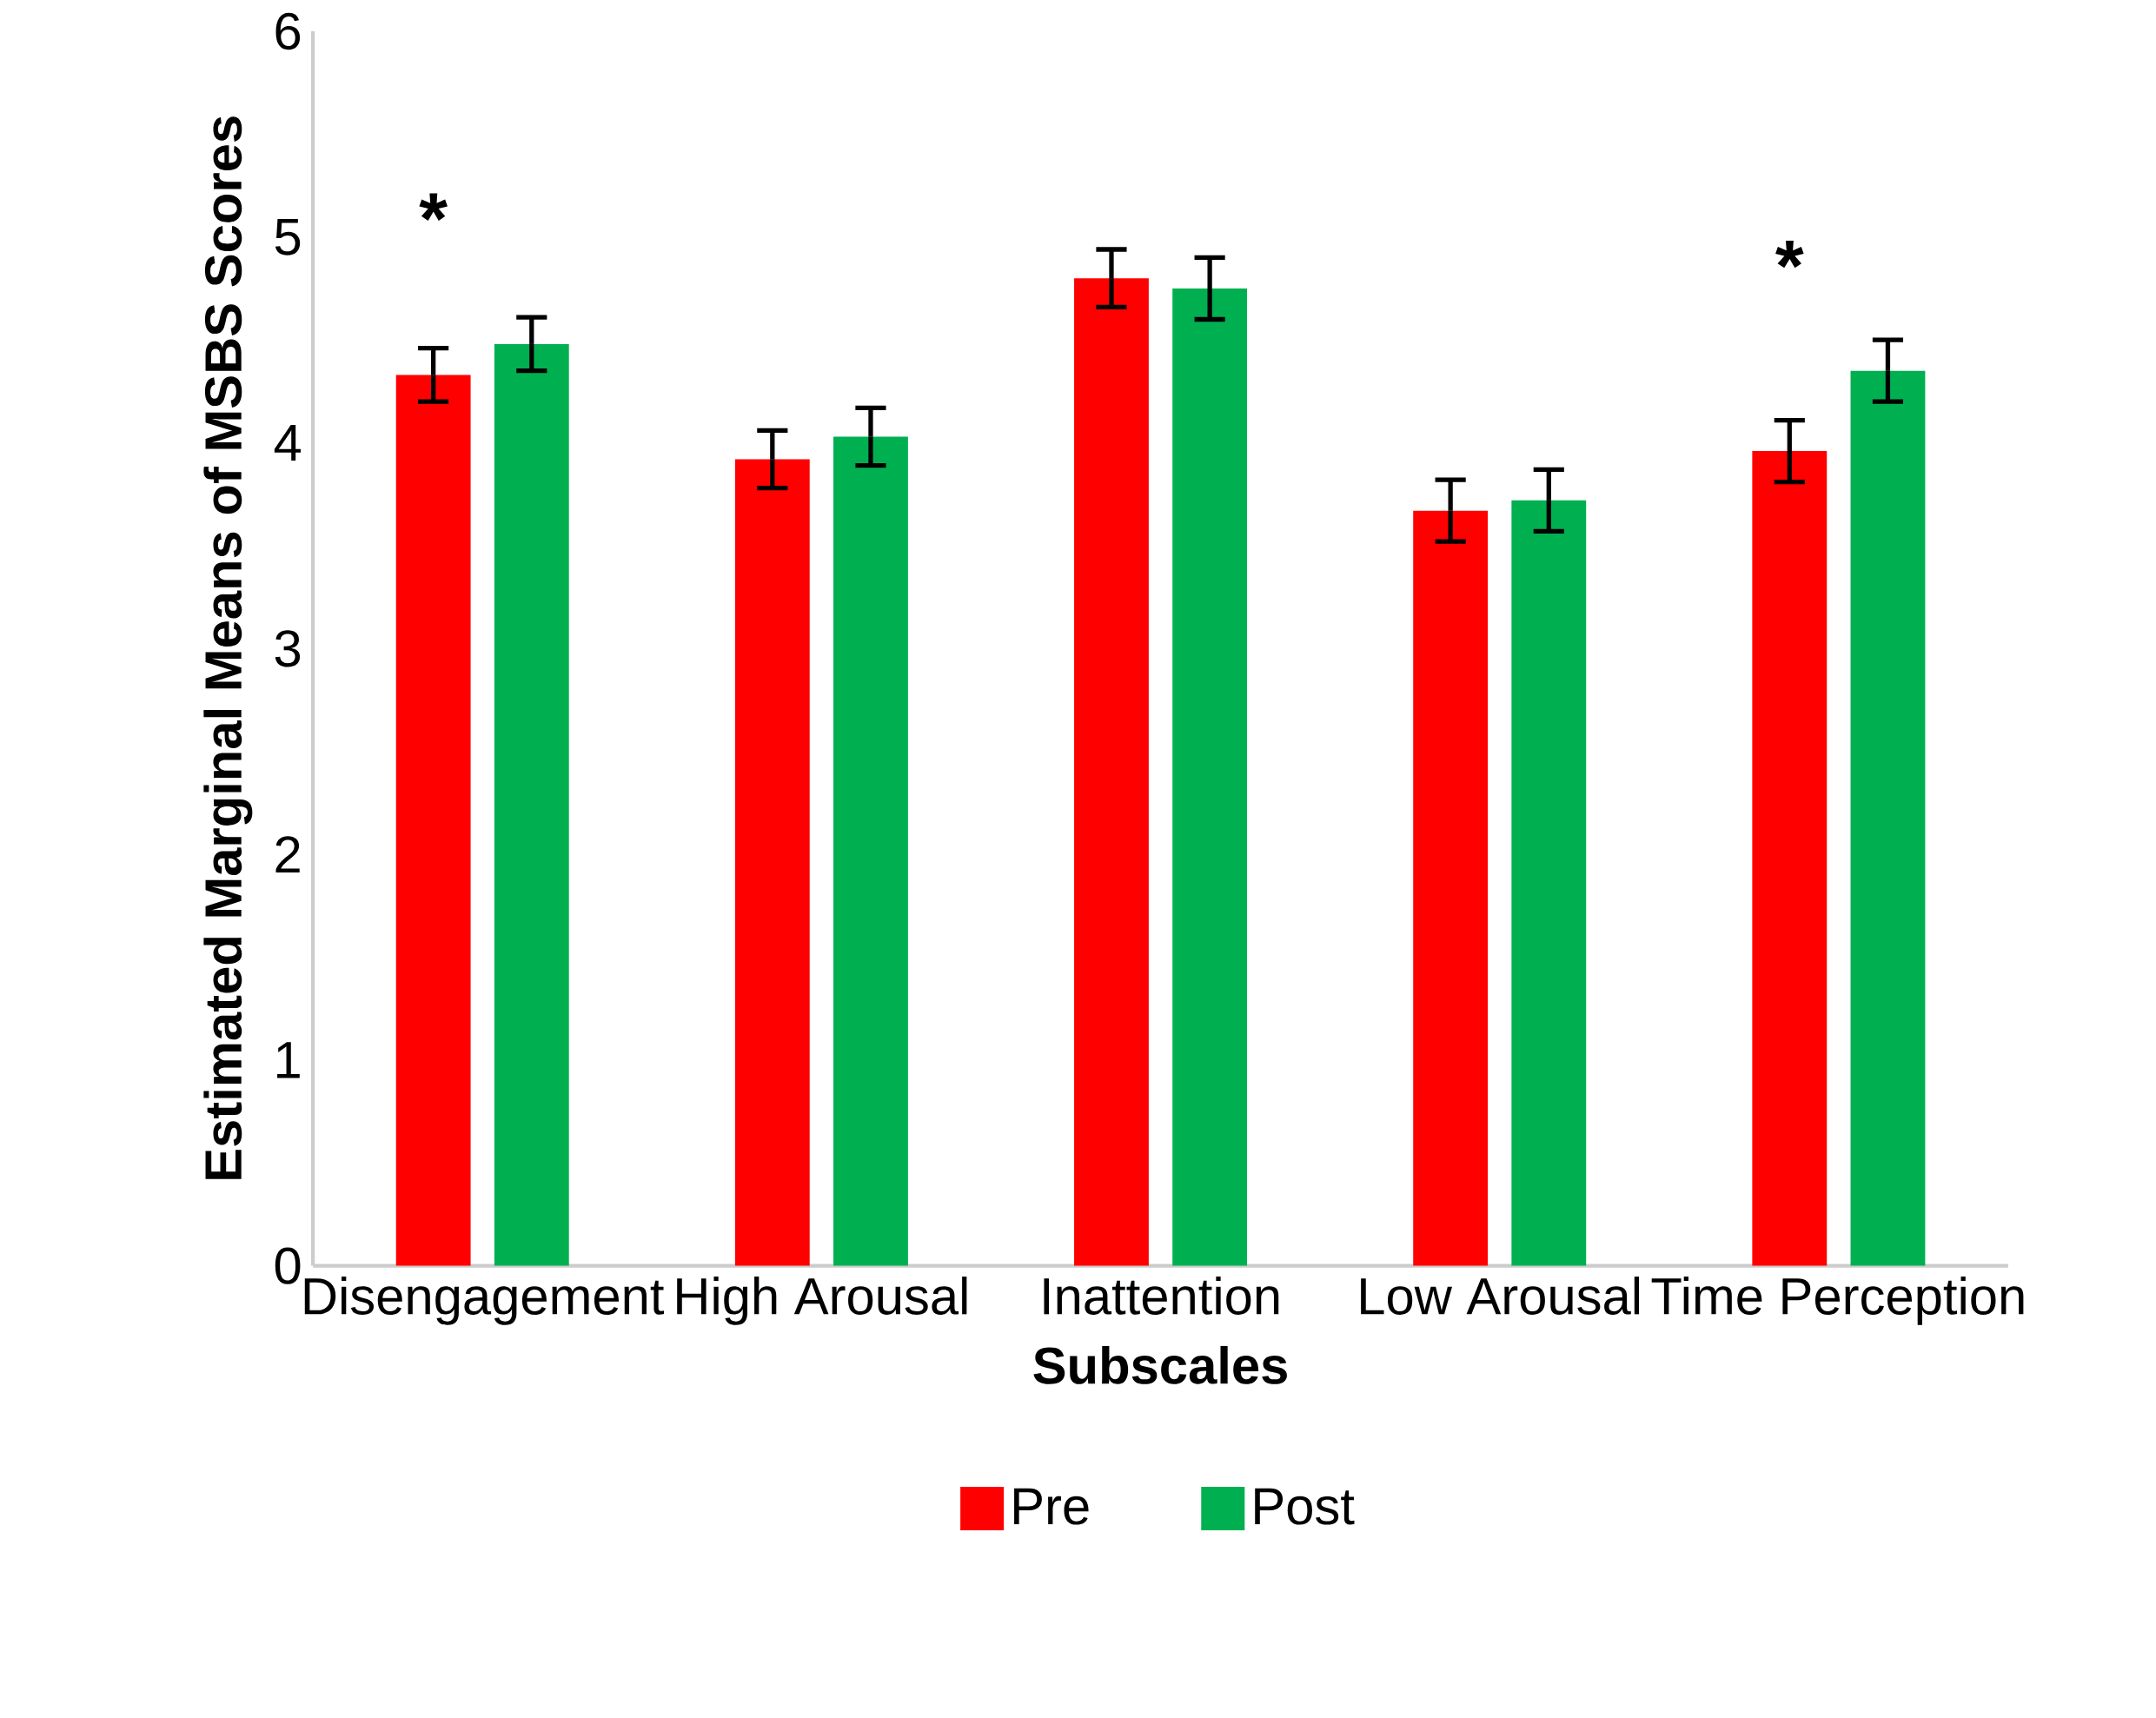  Describe the element at coordinates (287, 854) in the screenshot. I see `y-tick-label: 2` at that location.